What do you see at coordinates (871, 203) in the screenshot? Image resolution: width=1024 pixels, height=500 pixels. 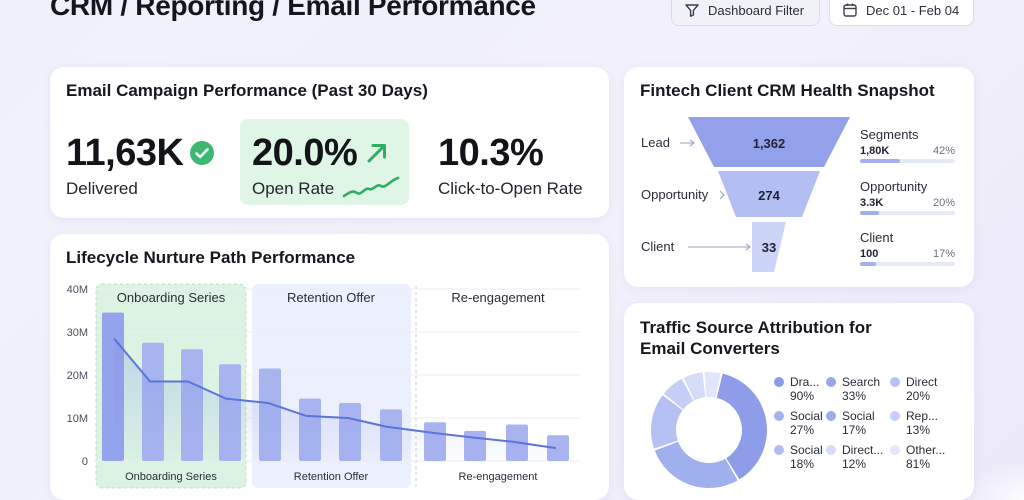 I see `funnel-right-value: 3.3K` at bounding box center [871, 203].